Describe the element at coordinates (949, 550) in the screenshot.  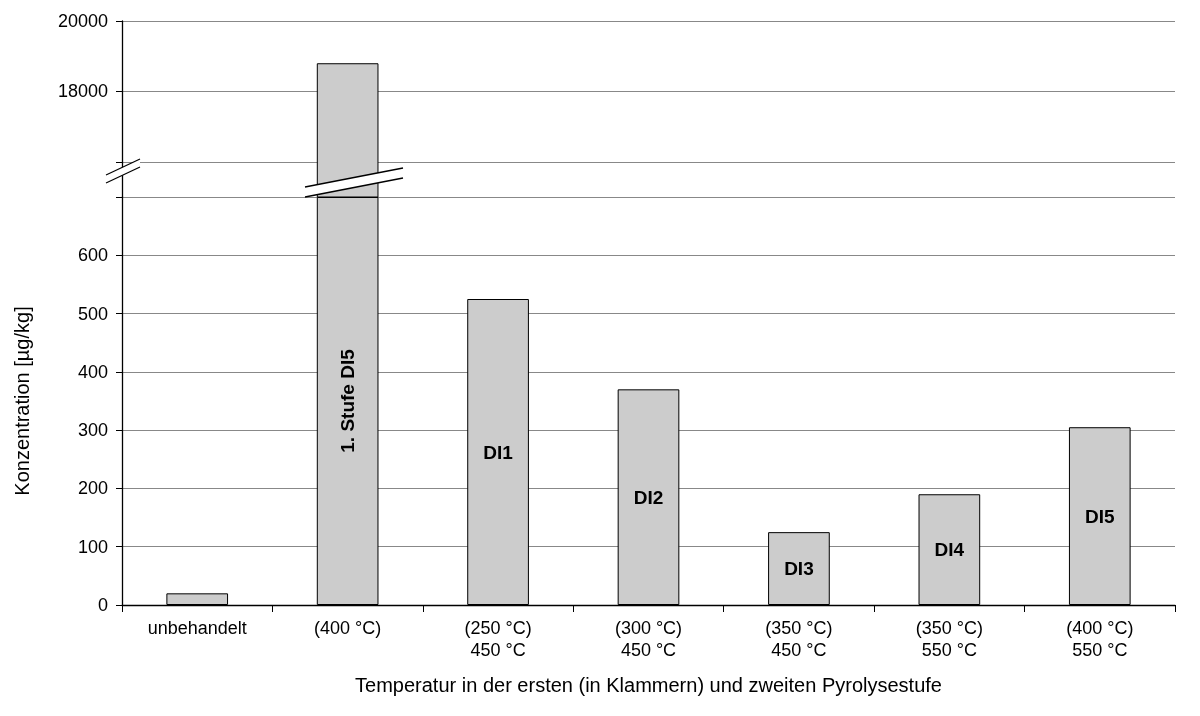
I see `series-label: DI4` at that location.